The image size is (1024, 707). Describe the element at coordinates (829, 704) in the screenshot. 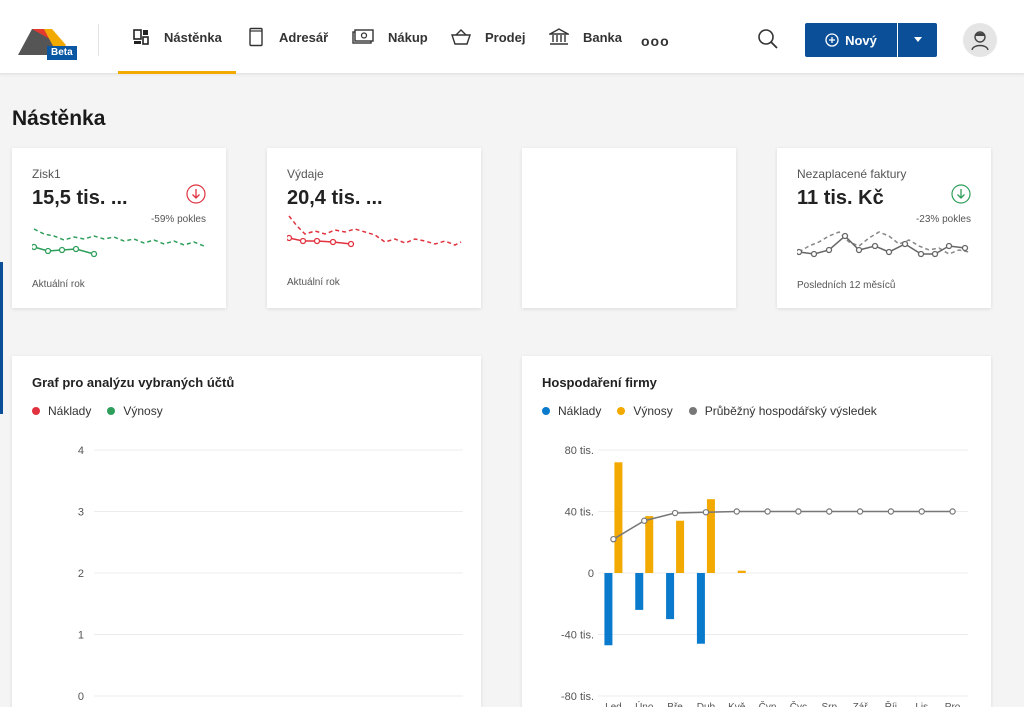

I see `x-tick-label: Srp` at that location.